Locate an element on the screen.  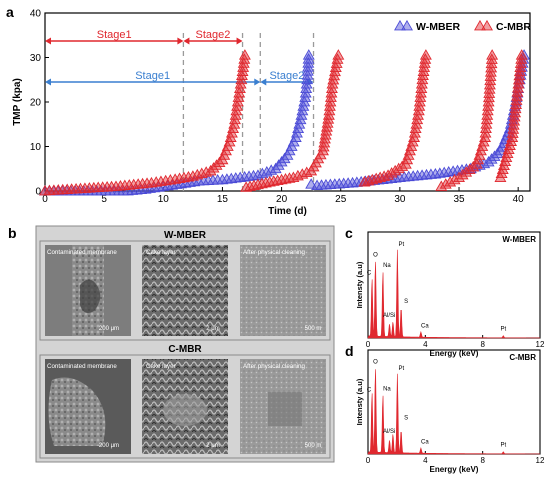
sem-image-bottom-2: Cake layer 2 μm is located at coordinates (185, 406).